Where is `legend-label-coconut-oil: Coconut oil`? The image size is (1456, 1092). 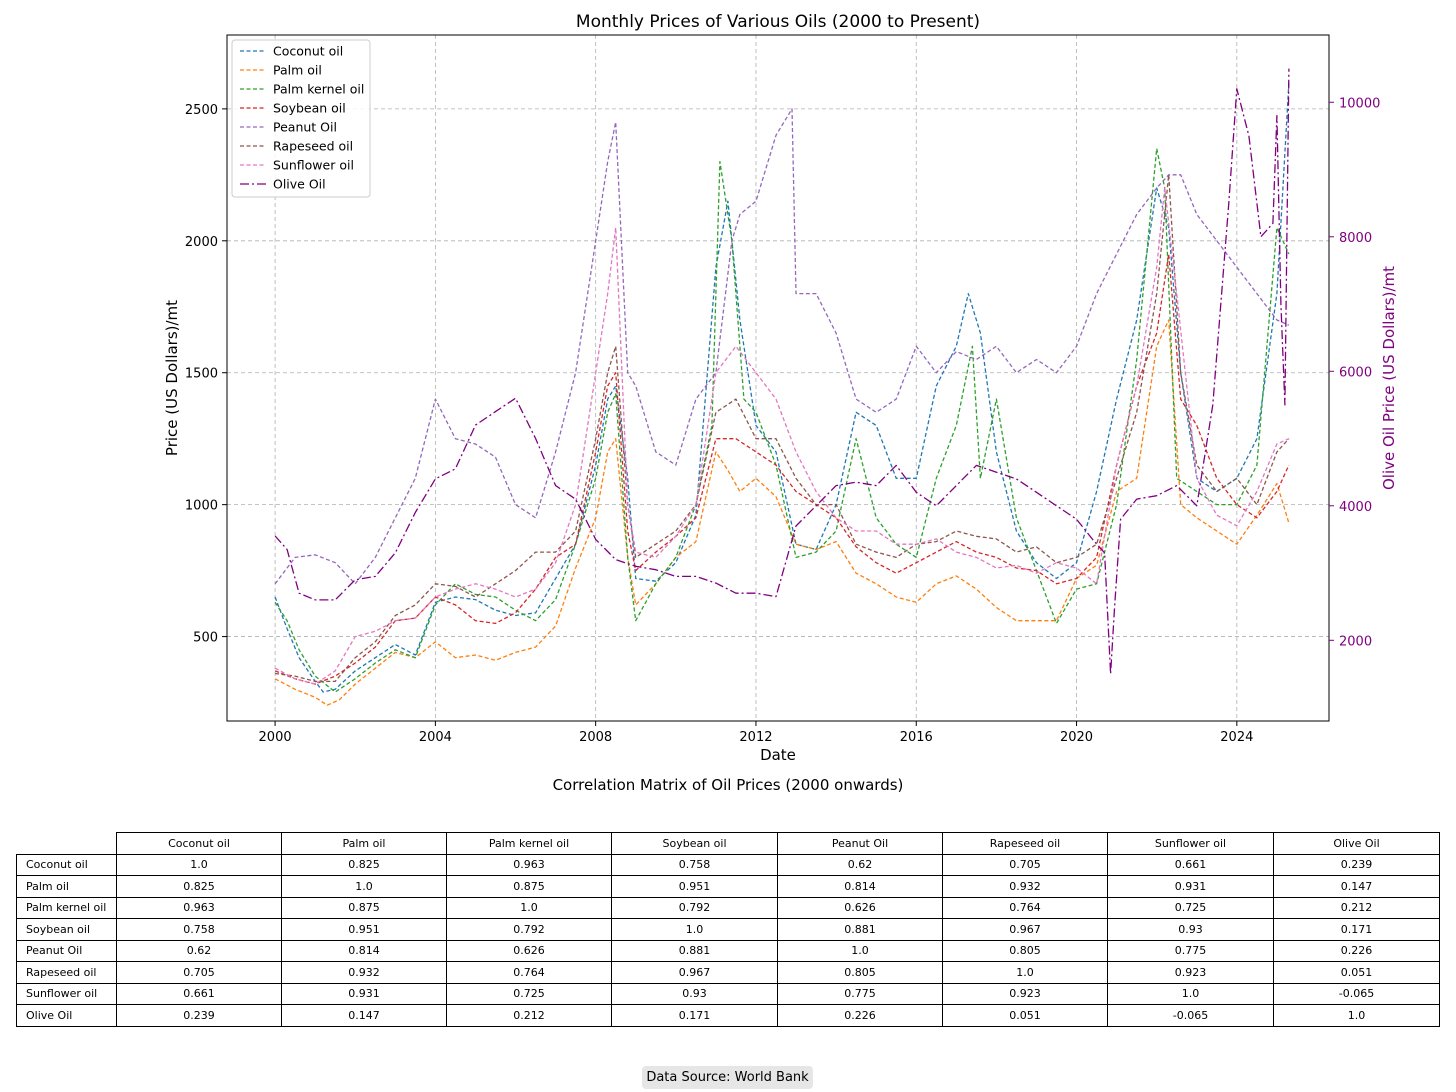 legend-label-coconut-oil: Coconut oil is located at coordinates (308, 51).